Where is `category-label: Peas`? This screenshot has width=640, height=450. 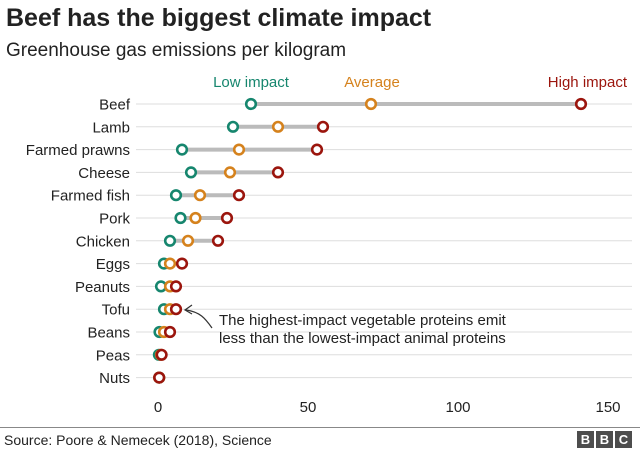
category-label: Peas is located at coordinates (113, 355).